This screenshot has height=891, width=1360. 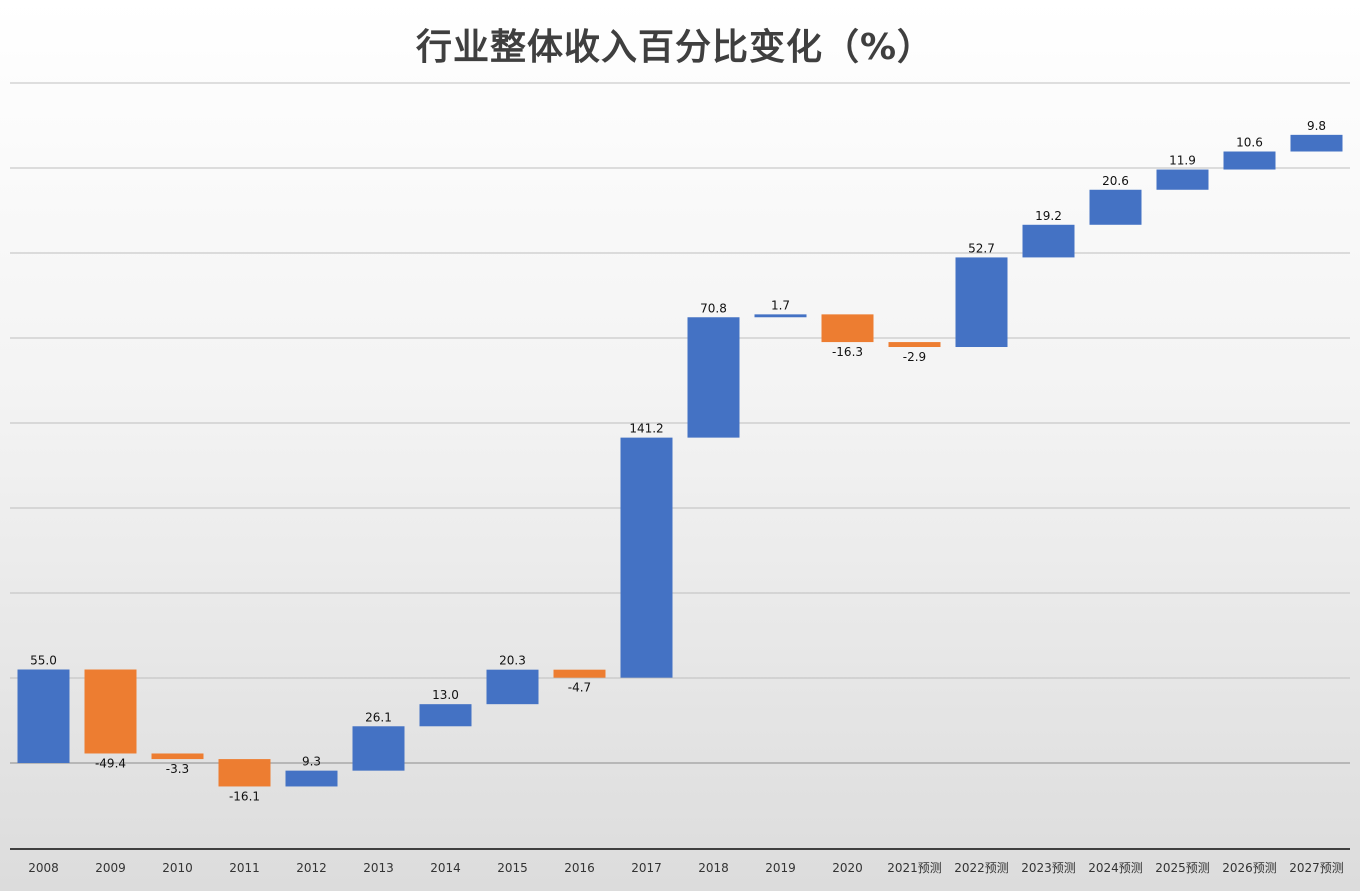 I want to click on data-label-2025预测: 11.9, so click(x=1182, y=161).